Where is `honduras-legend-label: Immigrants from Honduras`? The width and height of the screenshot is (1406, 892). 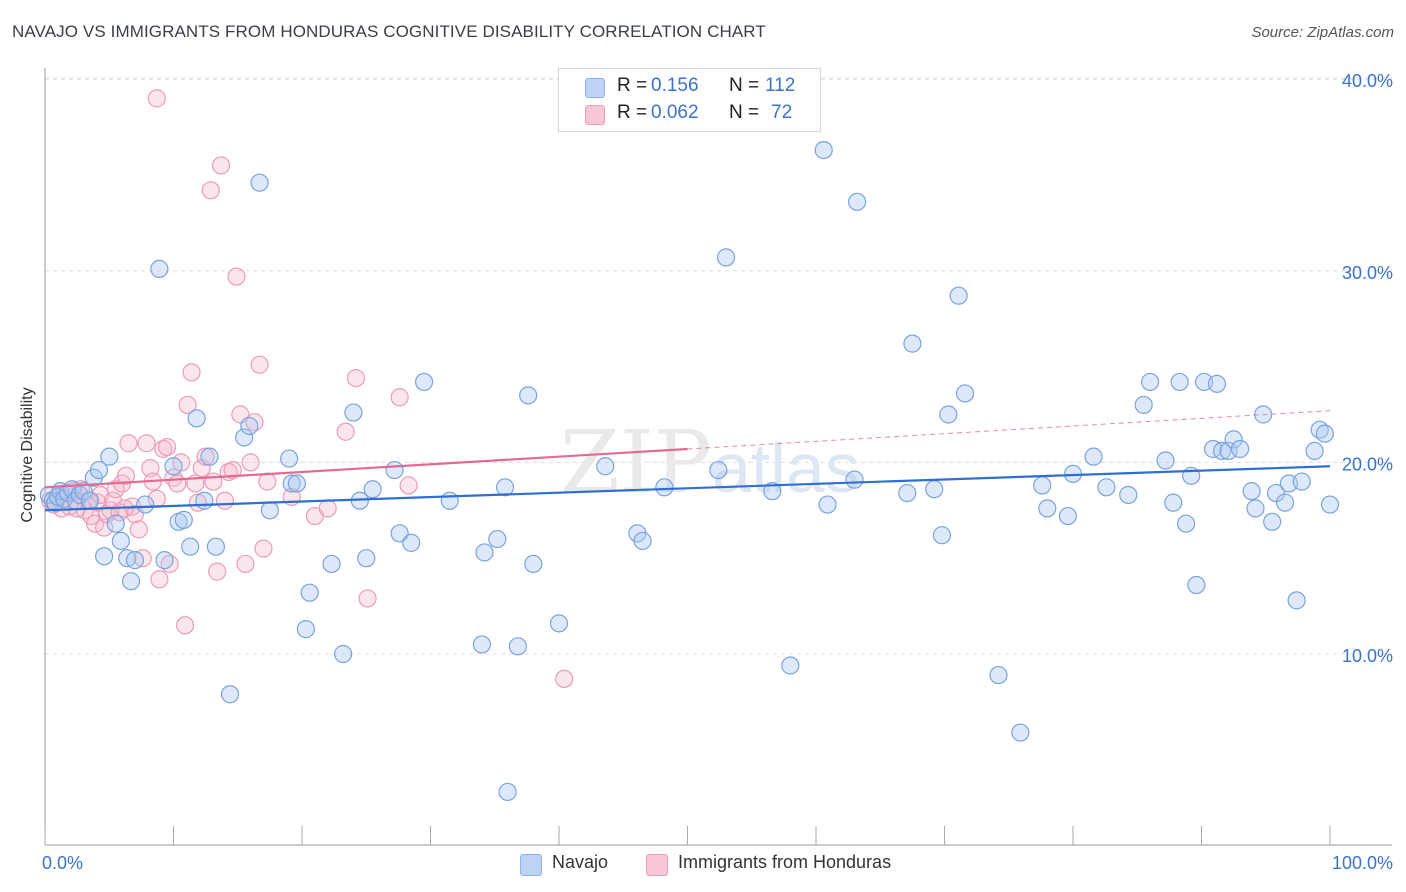 honduras-legend-label: Immigrants from Honduras is located at coordinates (785, 862).